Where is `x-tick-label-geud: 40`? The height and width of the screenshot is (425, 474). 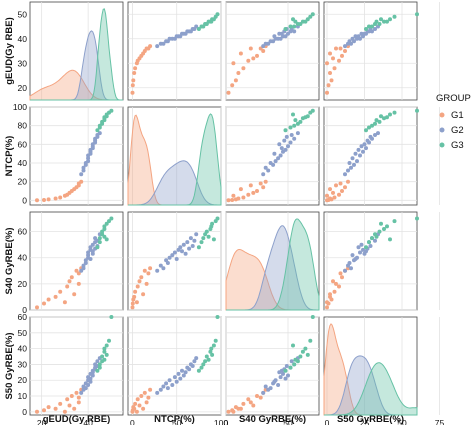 x-tick-label-geud: 40 is located at coordinates (88, 421).